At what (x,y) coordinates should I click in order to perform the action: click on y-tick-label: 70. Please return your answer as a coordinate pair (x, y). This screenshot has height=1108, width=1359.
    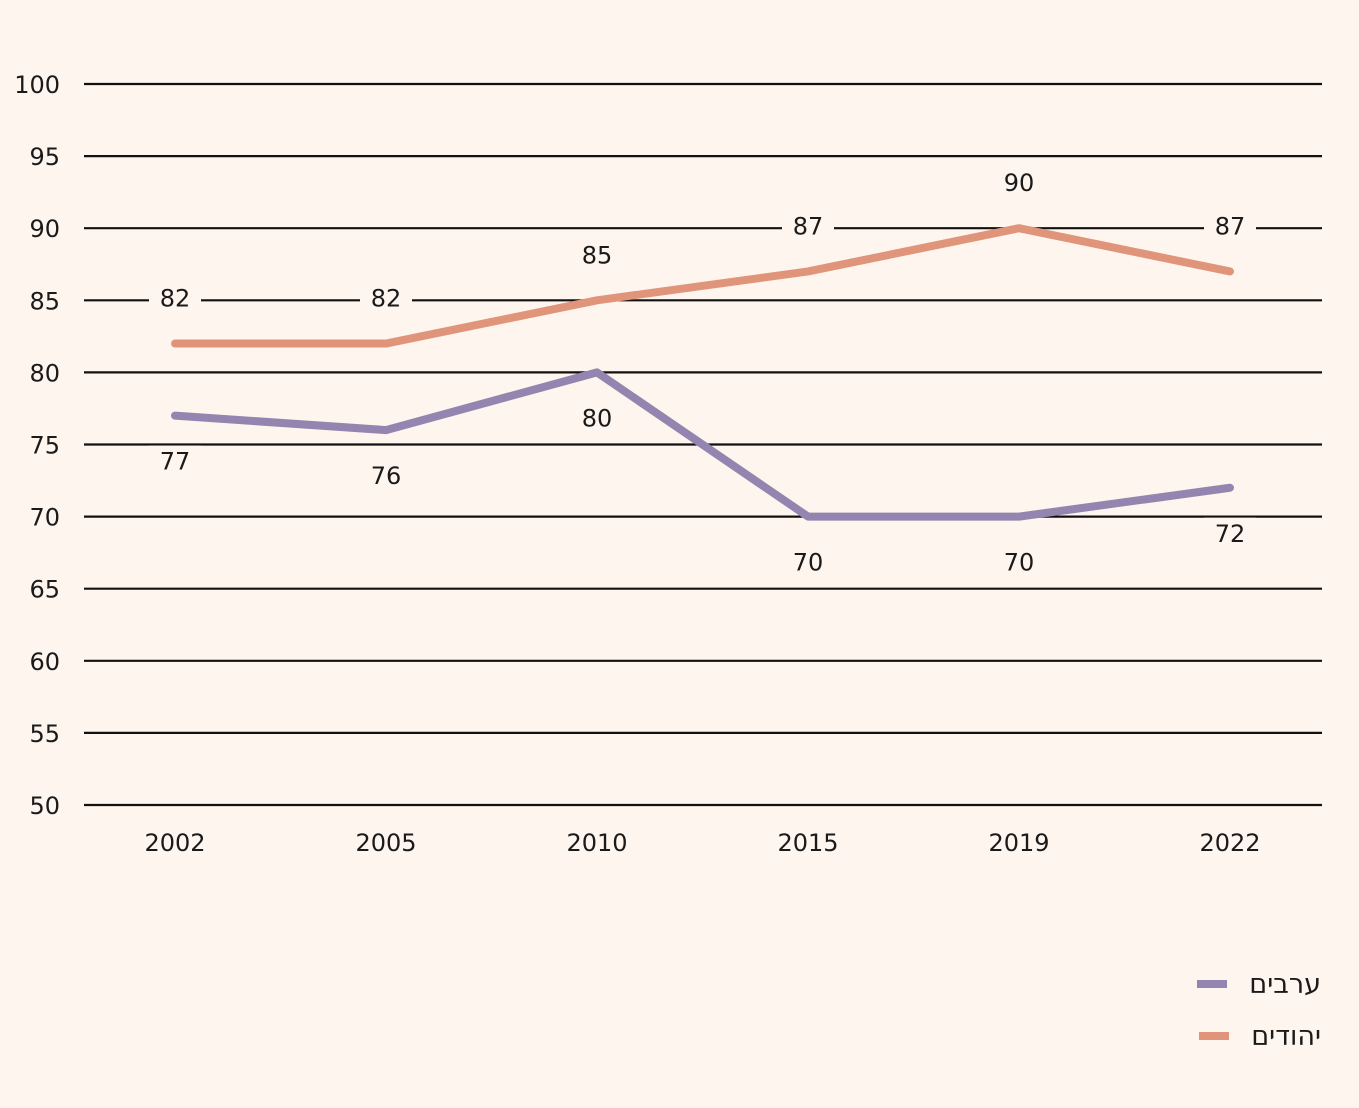
    Looking at the image, I should click on (44, 518).